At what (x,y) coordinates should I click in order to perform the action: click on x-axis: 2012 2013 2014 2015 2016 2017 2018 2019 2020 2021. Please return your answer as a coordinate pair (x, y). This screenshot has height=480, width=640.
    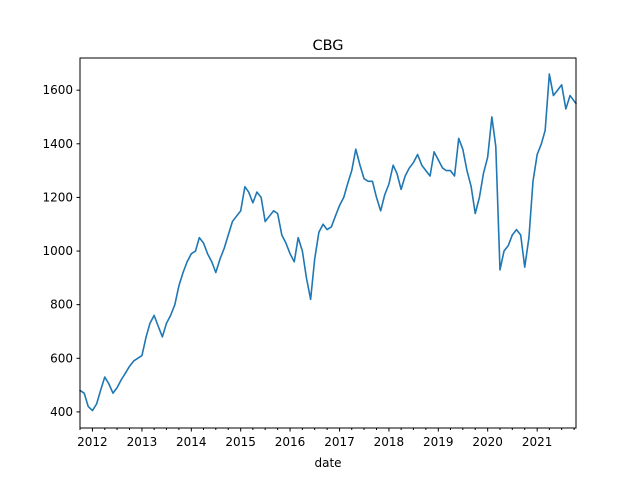
    Looking at the image, I should click on (326, 438).